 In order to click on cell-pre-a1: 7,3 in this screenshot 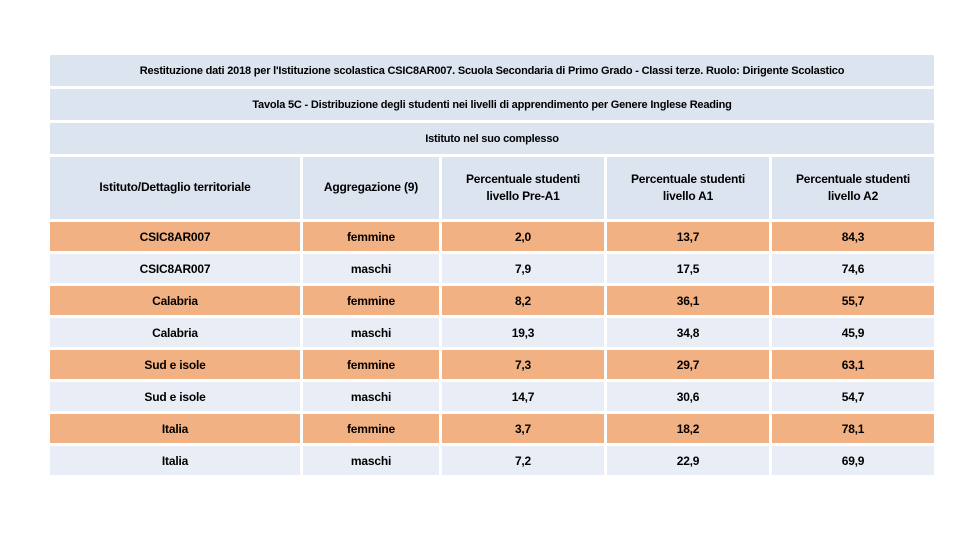, I will do `click(523, 364)`.